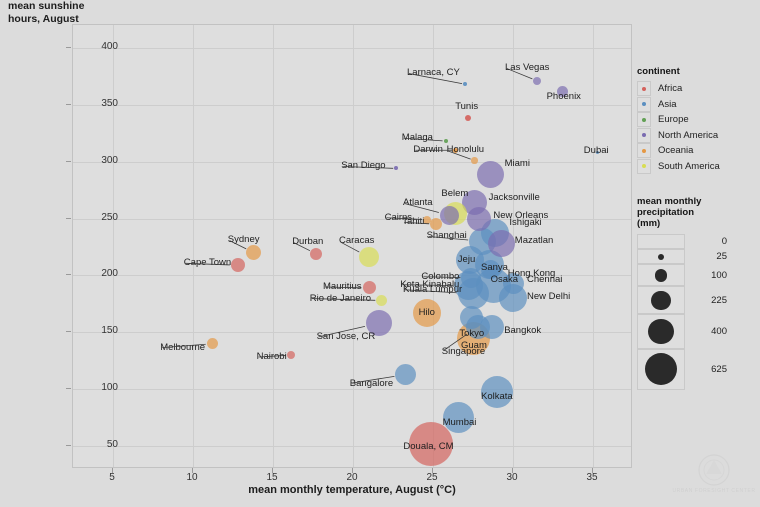 This screenshot has height=507, width=760. I want to click on size-legend-label: 225, so click(719, 300).